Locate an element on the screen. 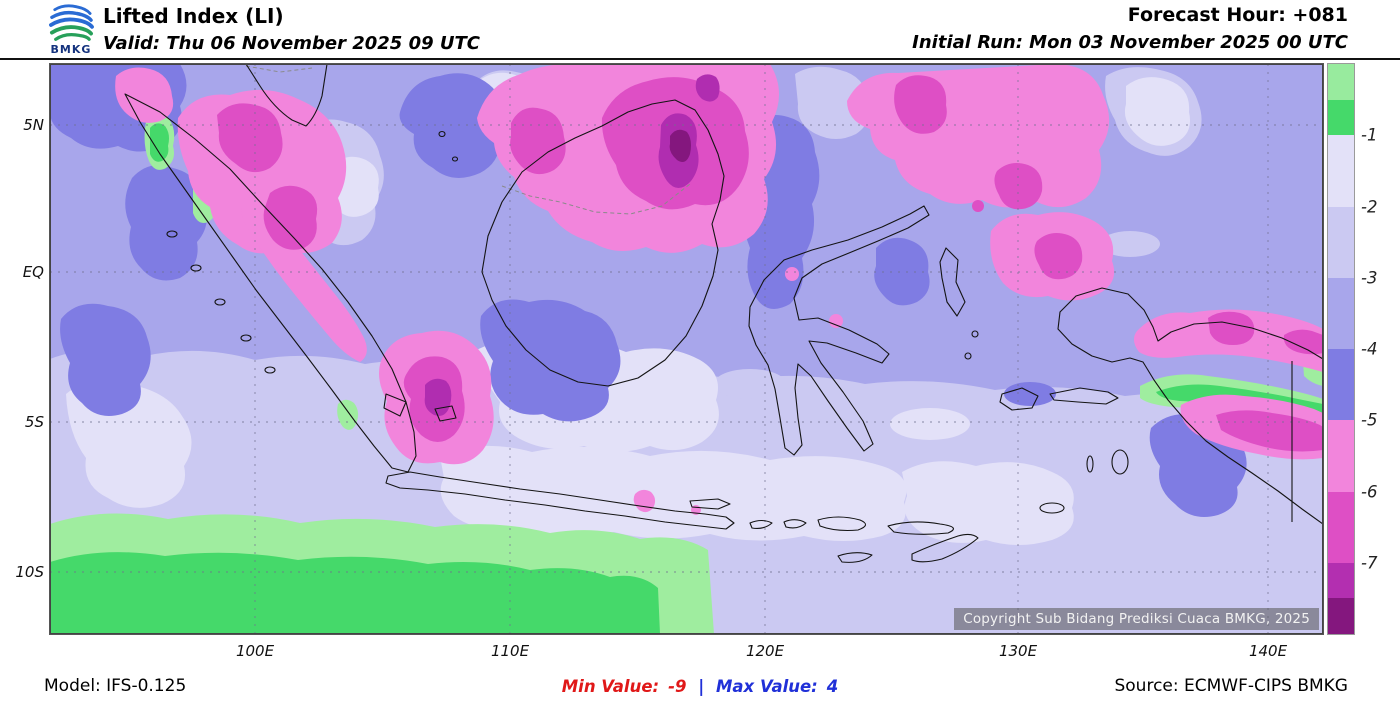  colorbar-tick-label: -3 is located at coordinates (1369, 278).